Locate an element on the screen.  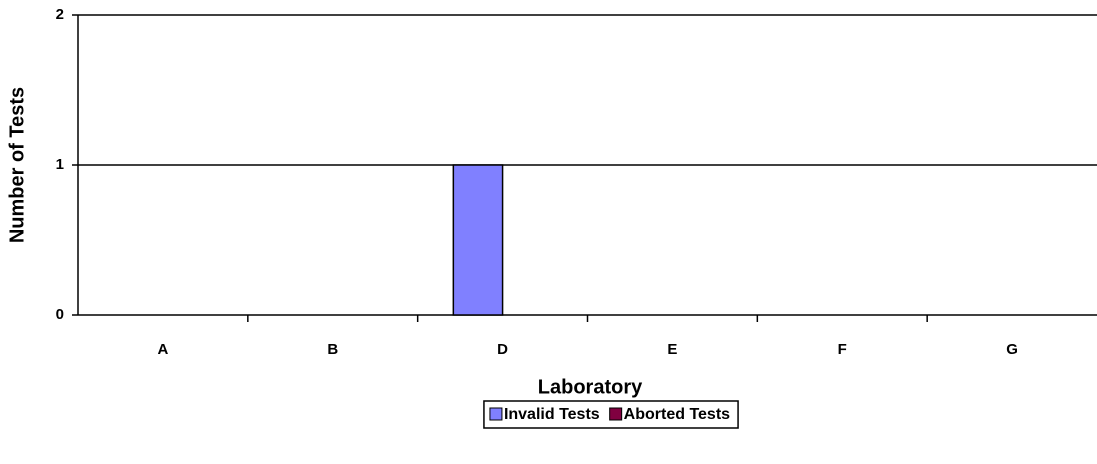
x-tick-label: B is located at coordinates (332, 349).